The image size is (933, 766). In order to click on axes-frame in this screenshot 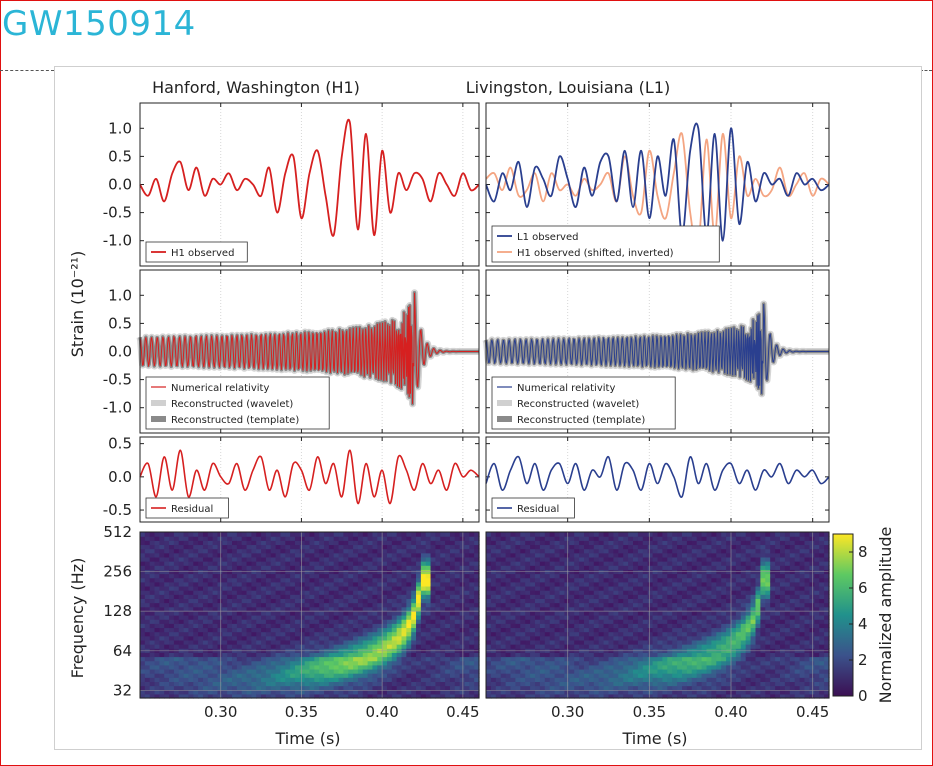, I will do `click(657, 184)`.